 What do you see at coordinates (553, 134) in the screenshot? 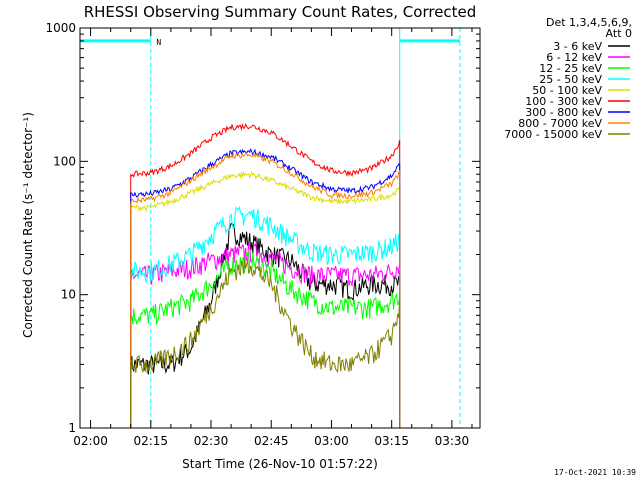
I see `legend-label: 7000 - 15000 keV` at bounding box center [553, 134].